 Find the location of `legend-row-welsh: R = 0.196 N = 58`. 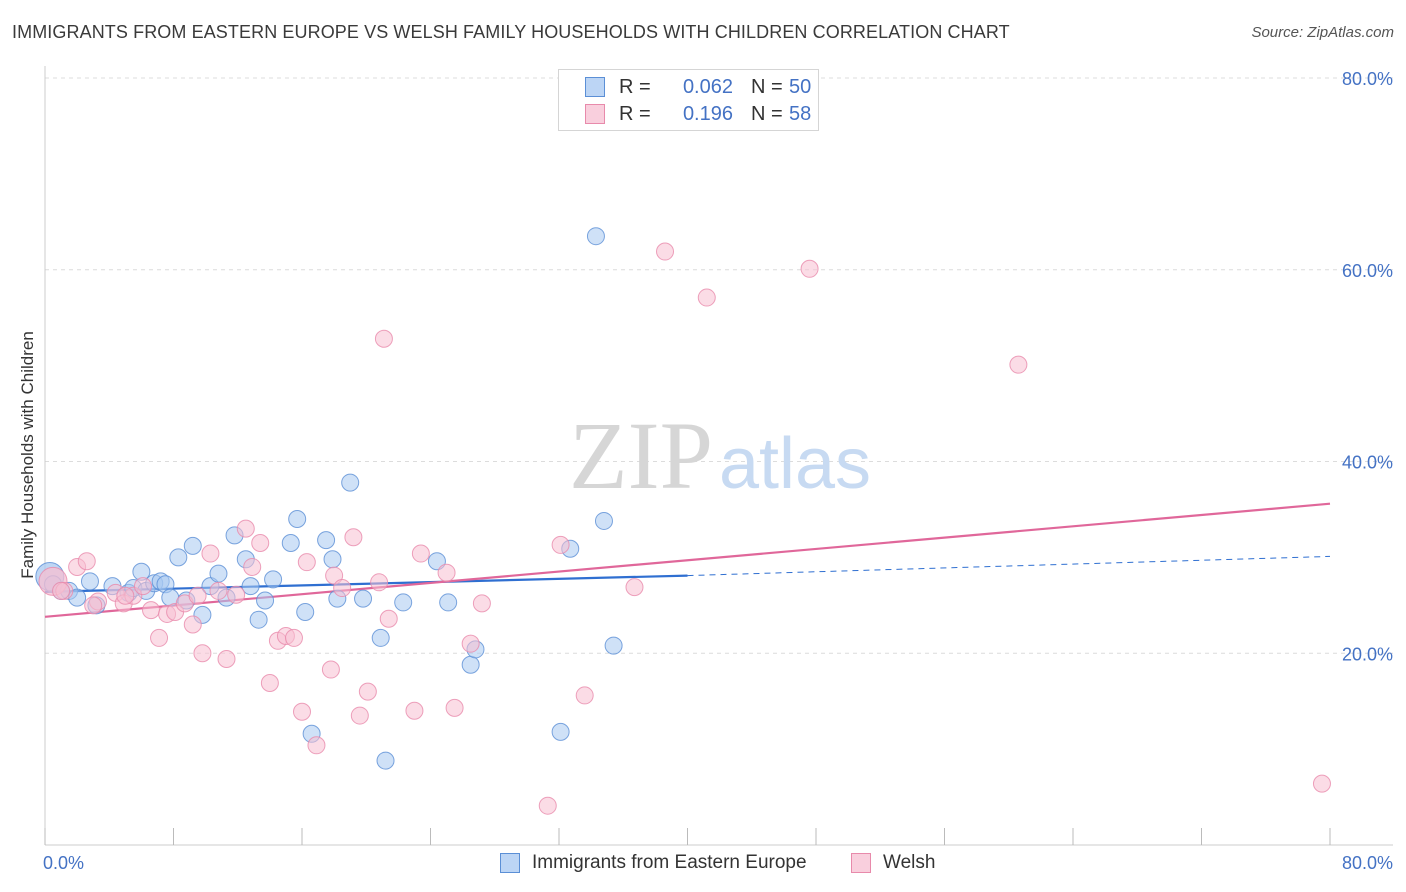

legend-row-welsh: R = 0.196 N = 58 is located at coordinates (698, 114).